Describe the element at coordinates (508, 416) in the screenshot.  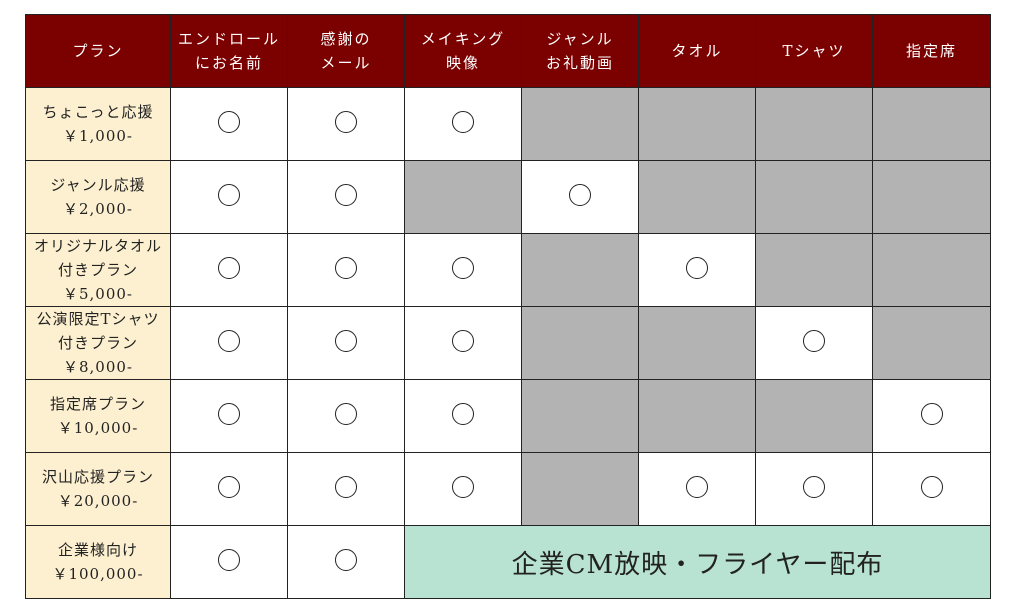
I see `table-row: 指定席プラン ￥10,000-` at that location.